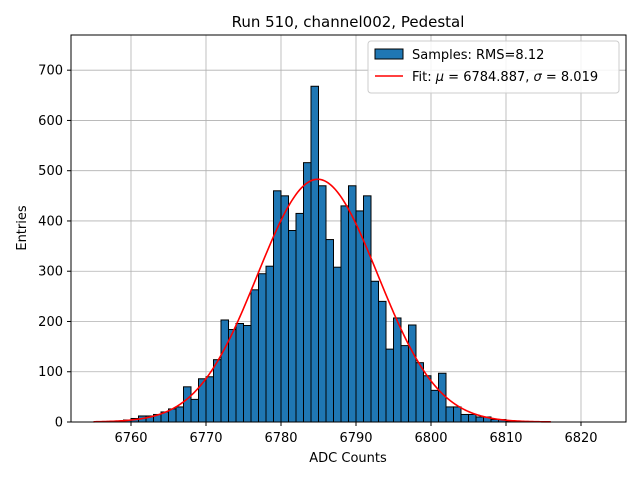 The image size is (640, 480). I want to click on x-tick-label: 6810, so click(505, 438).